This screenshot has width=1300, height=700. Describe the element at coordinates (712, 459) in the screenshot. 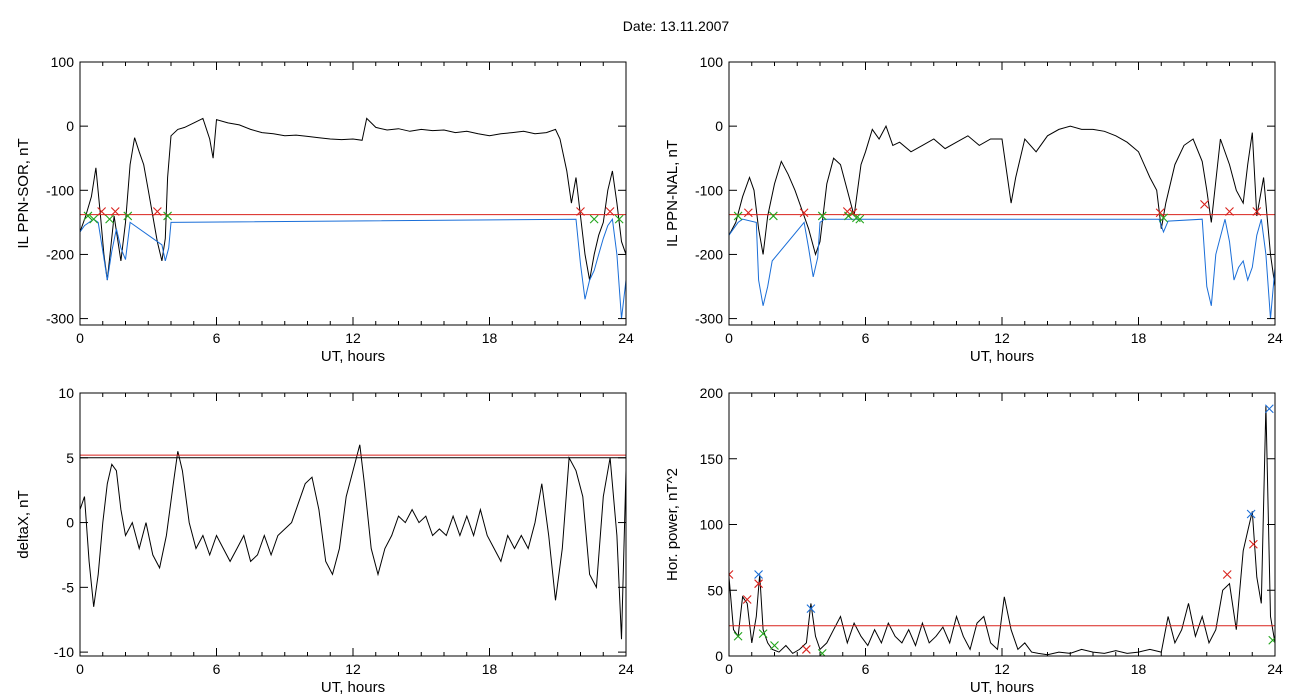

I see `y-tick-label: 150` at that location.